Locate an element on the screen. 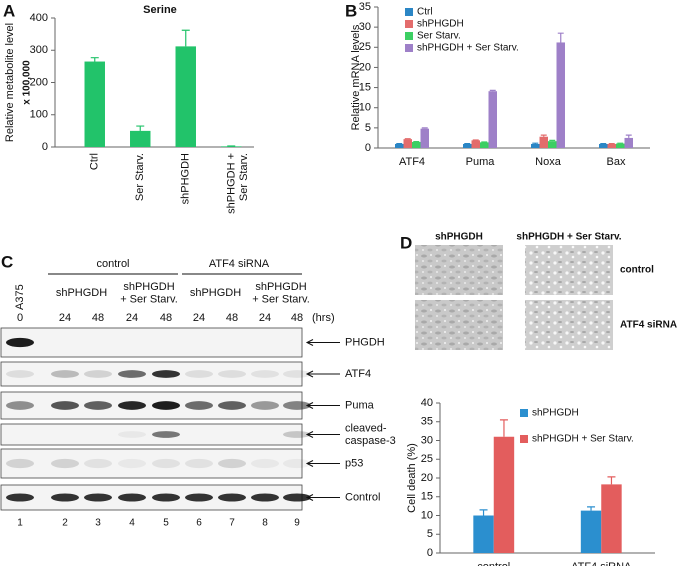 The width and height of the screenshot is (683, 566). lane-number: 8 is located at coordinates (265, 523).